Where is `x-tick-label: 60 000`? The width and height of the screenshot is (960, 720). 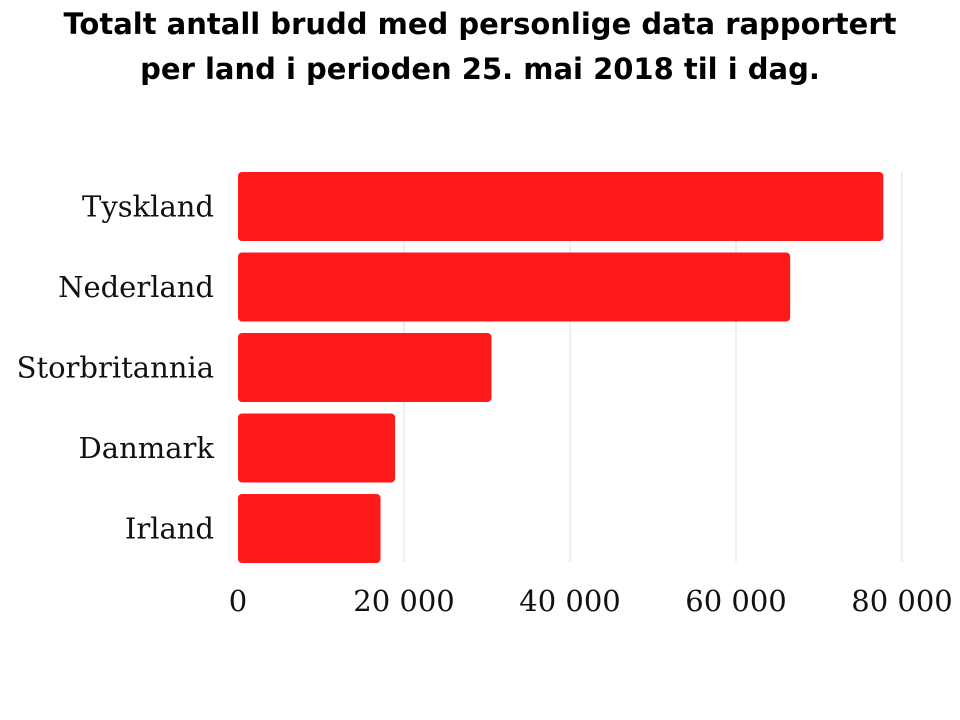
x-tick-label: 60 000 is located at coordinates (735, 601).